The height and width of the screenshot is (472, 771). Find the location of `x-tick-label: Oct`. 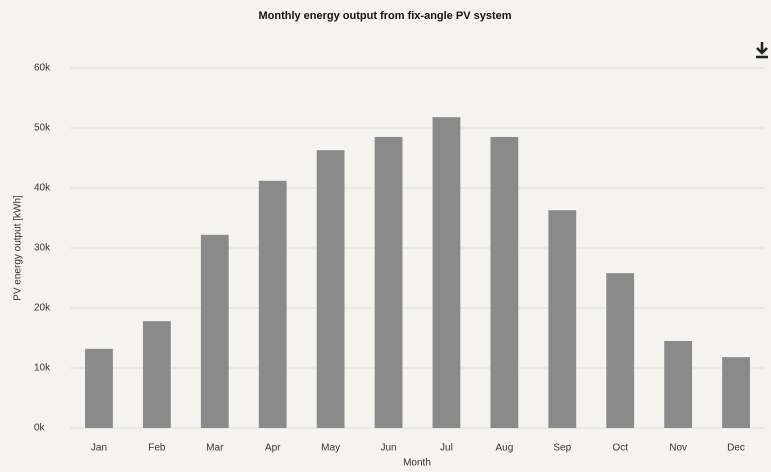

x-tick-label: Oct is located at coordinates (620, 448).